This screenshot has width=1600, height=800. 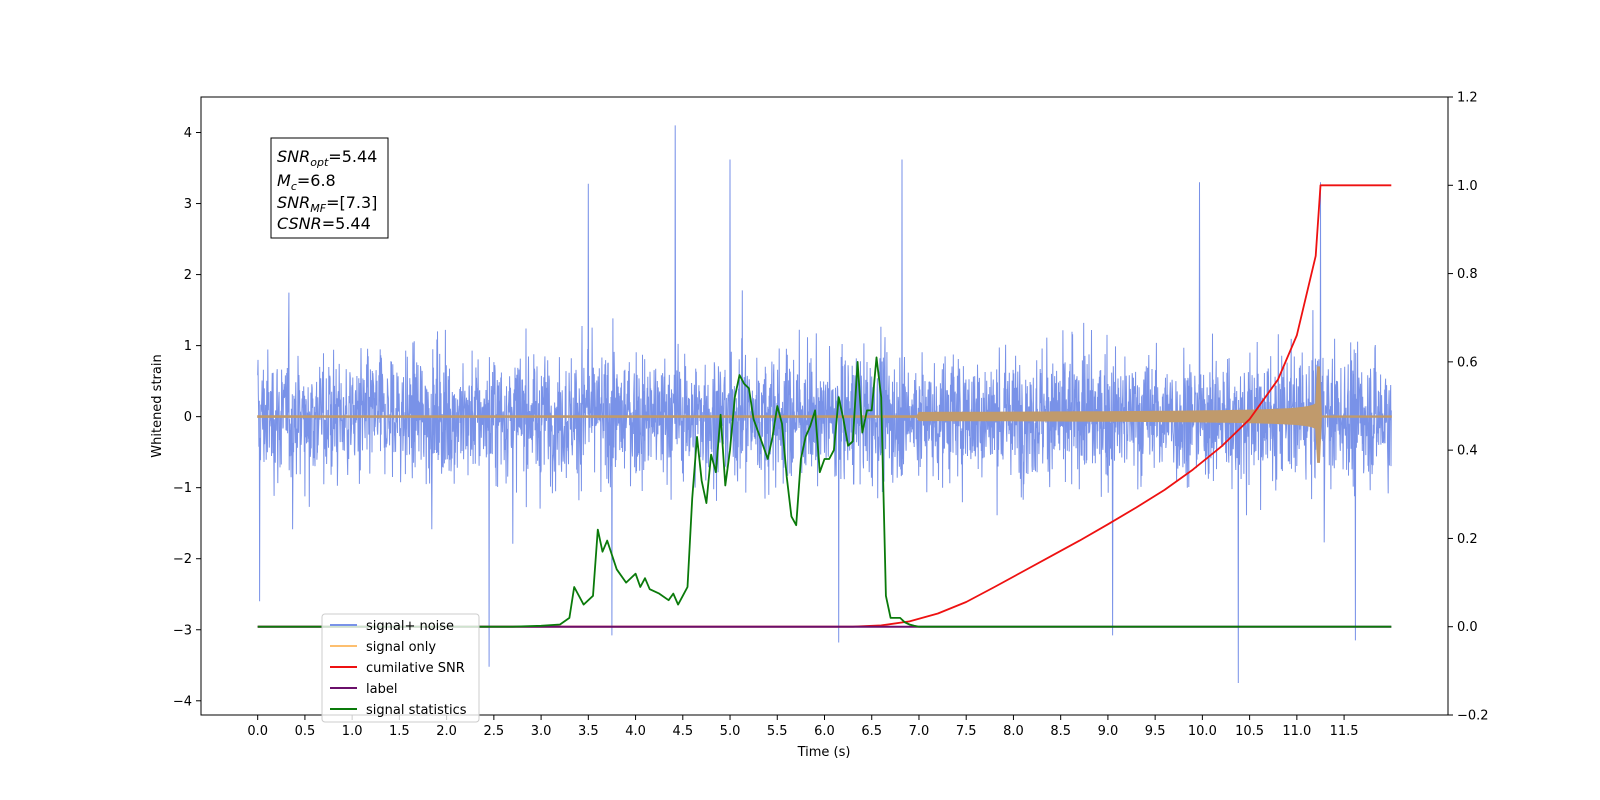 I want to click on x-tick-label: 5.5, so click(x=777, y=731).